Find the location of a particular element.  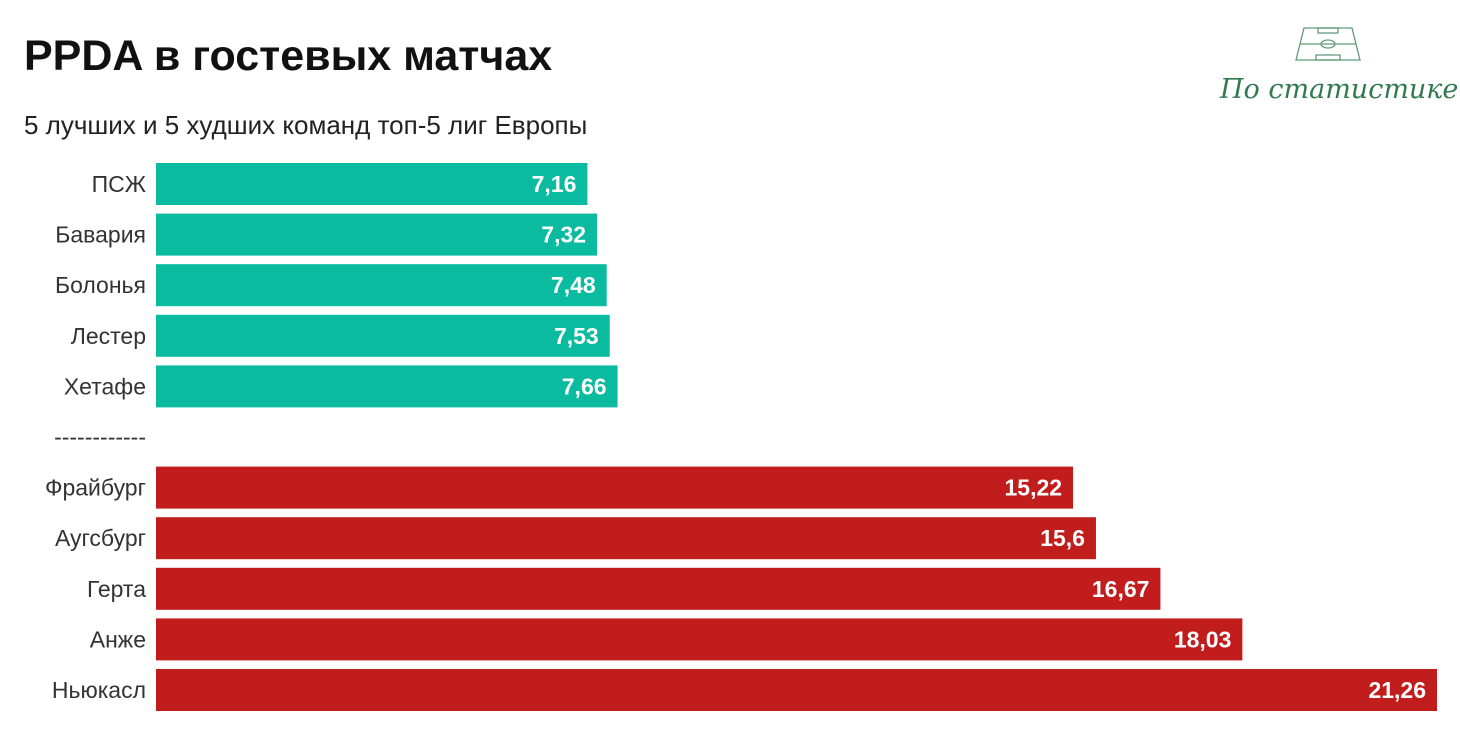

data-label: 7,48 is located at coordinates (573, 285).